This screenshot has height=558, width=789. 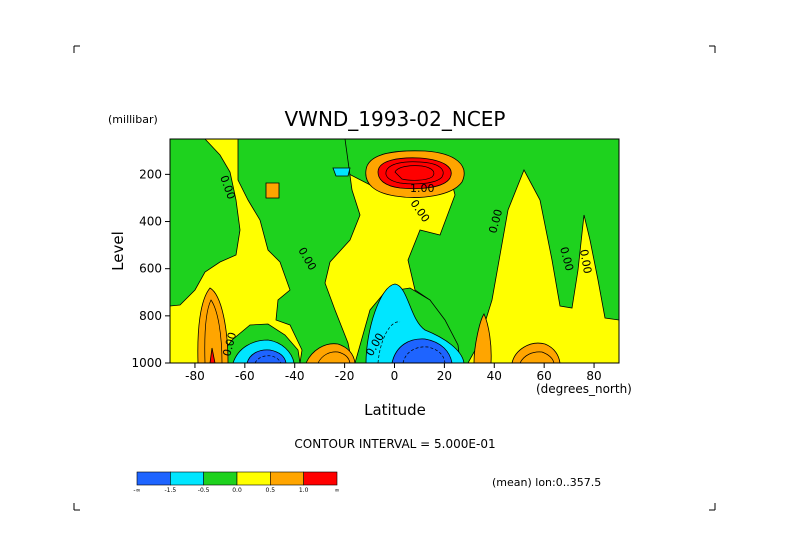 I want to click on y-tick-label: 800, so click(x=150, y=316).